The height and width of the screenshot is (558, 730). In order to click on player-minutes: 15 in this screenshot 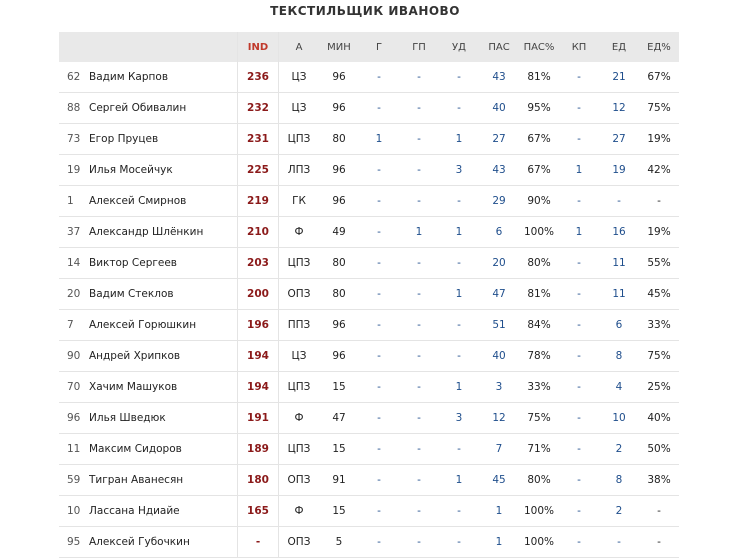, I will do `click(339, 511)`.